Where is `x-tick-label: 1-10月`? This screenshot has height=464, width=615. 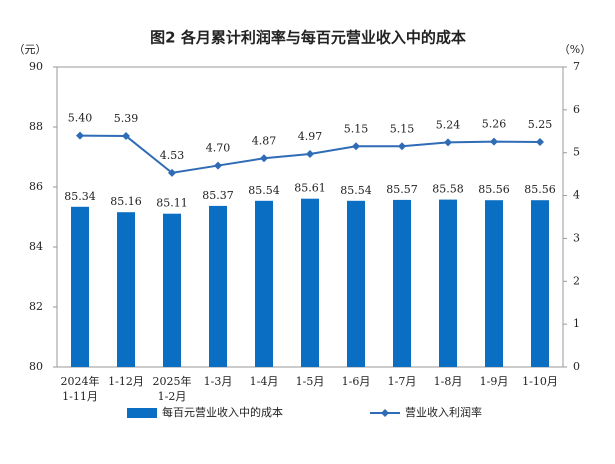
x-tick-label: 1-10月 is located at coordinates (540, 381).